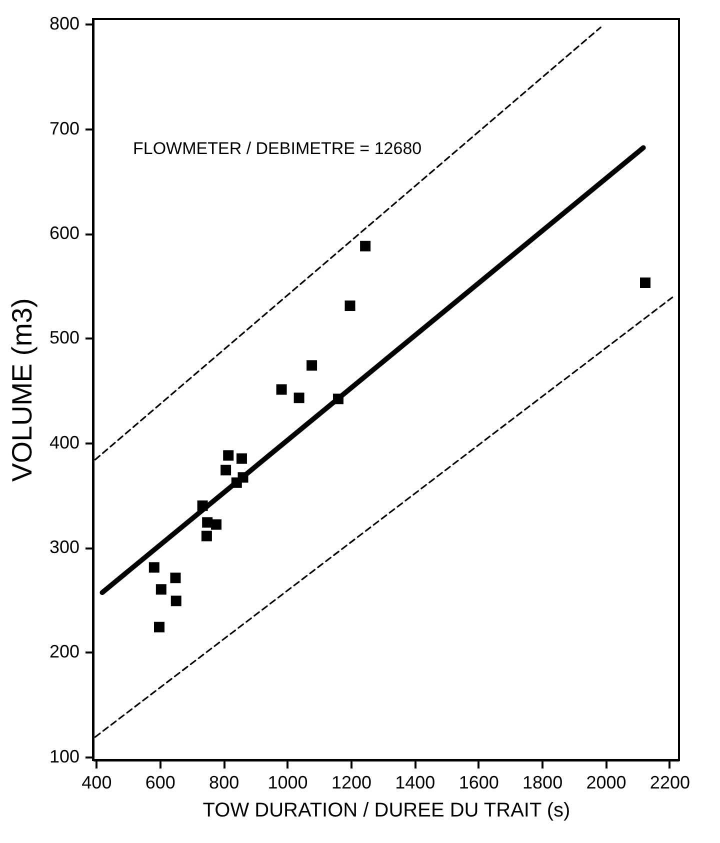  What do you see at coordinates (64, 652) in the screenshot?
I see `y-tick-label: 200` at bounding box center [64, 652].